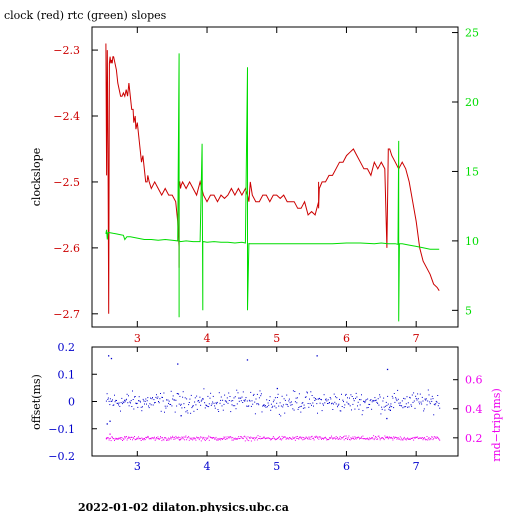 This screenshot has width=512, height=512. Describe the element at coordinates (66, 50) in the screenshot. I see `top-y-tick-label: −2.3` at that location.